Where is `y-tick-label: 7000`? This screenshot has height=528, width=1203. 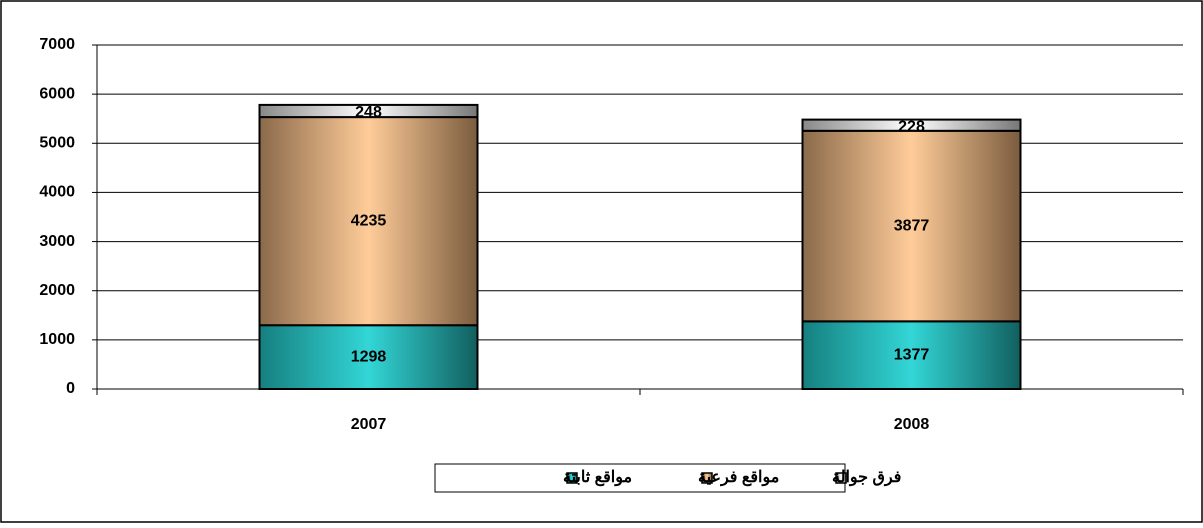
y-tick-label: 7000 is located at coordinates (57, 44).